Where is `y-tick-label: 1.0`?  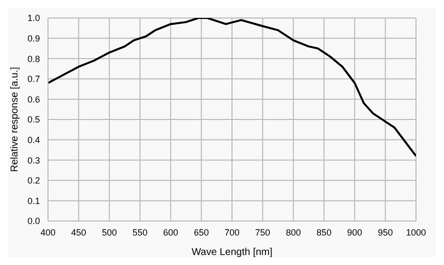
y-tick-label: 1.0 is located at coordinates (33, 18).